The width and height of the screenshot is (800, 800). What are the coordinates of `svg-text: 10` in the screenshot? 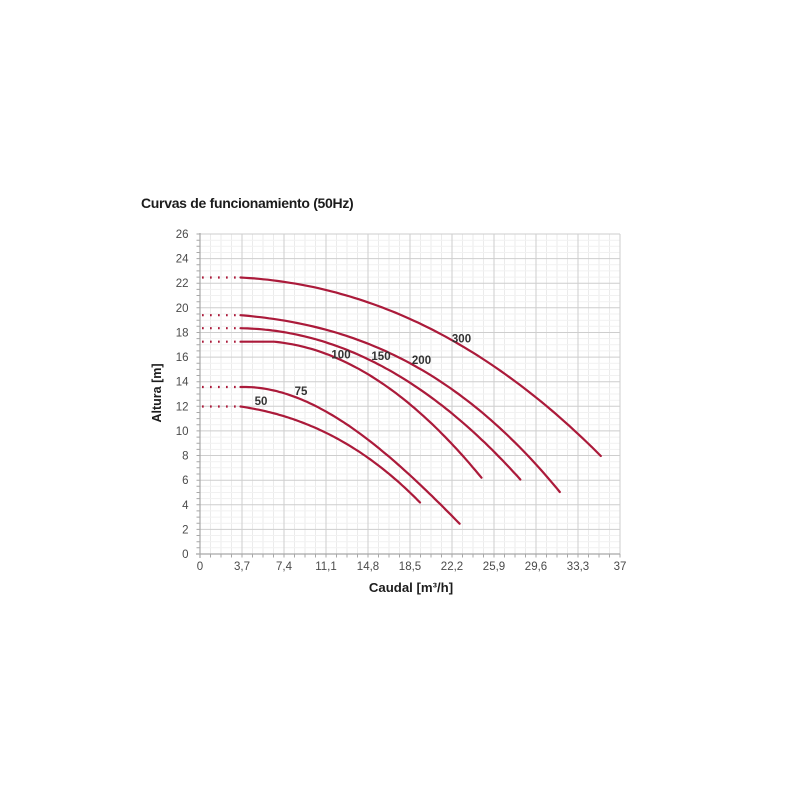 It's located at (182, 432).